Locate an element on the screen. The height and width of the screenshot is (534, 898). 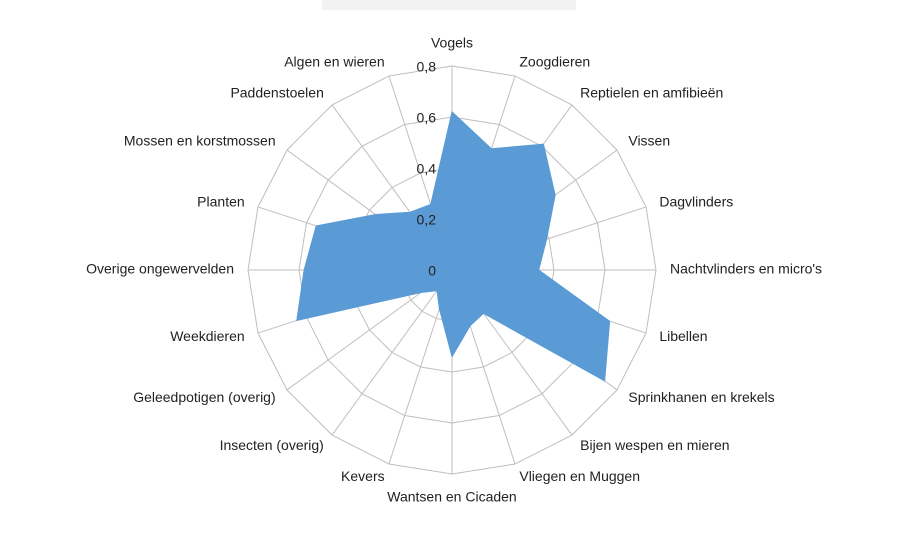
category-label: Geleedpotigen (overig) is located at coordinates (204, 397).